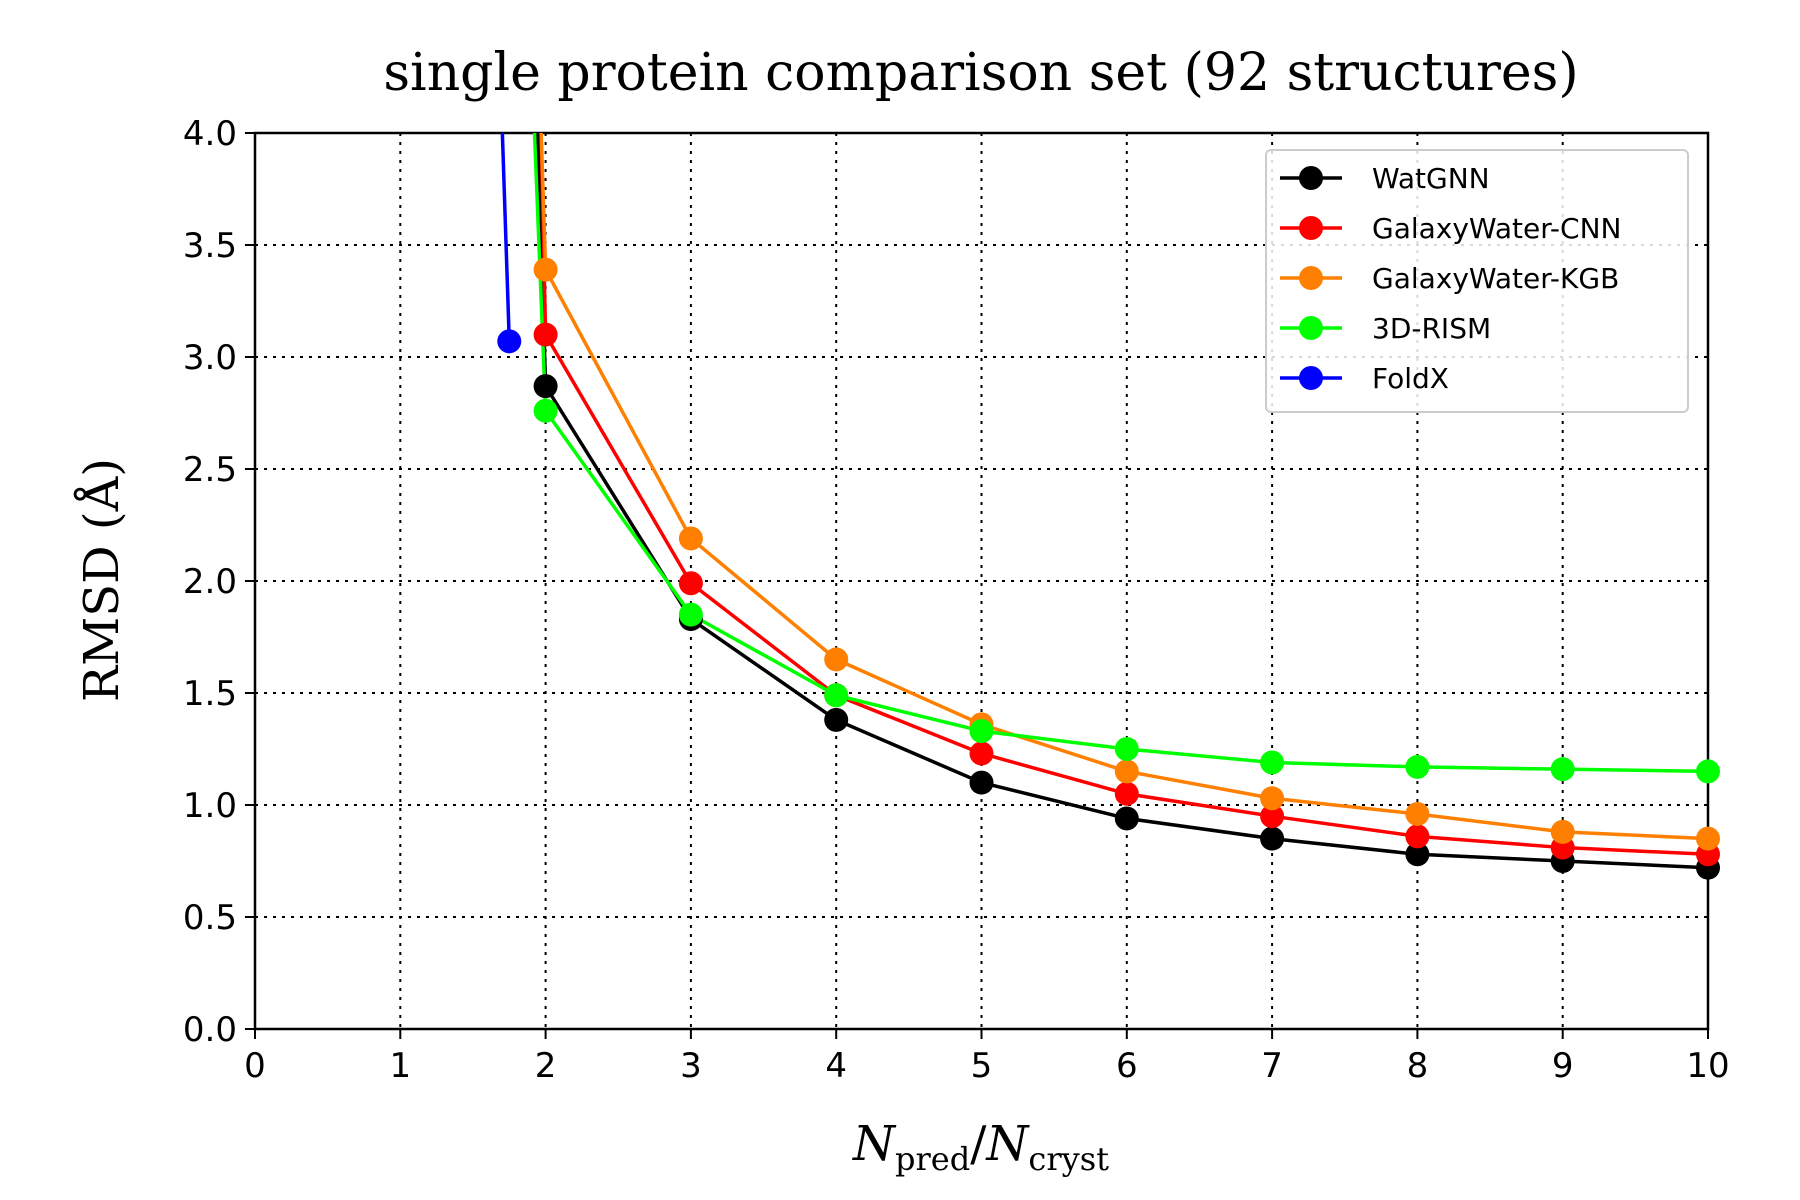  What do you see at coordinates (400, 1066) in the screenshot?
I see `x-tick-label: 1` at bounding box center [400, 1066].